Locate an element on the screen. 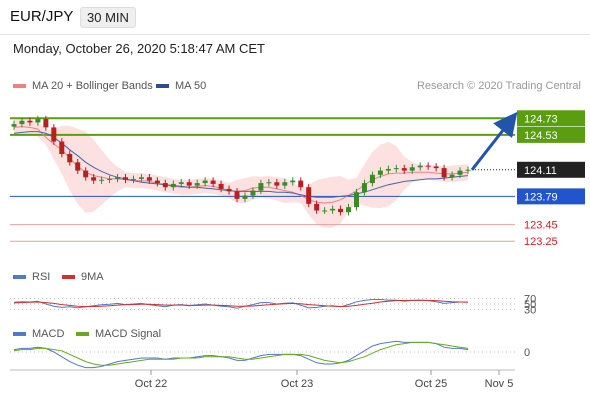 The height and width of the screenshot is (400, 590). level-label-124.73: 124.73 is located at coordinates (541, 119).